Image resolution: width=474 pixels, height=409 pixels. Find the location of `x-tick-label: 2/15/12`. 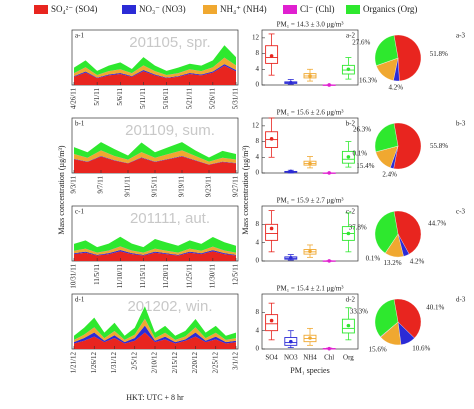

x-tick-label: 2/15/12 is located at coordinates (175, 363).